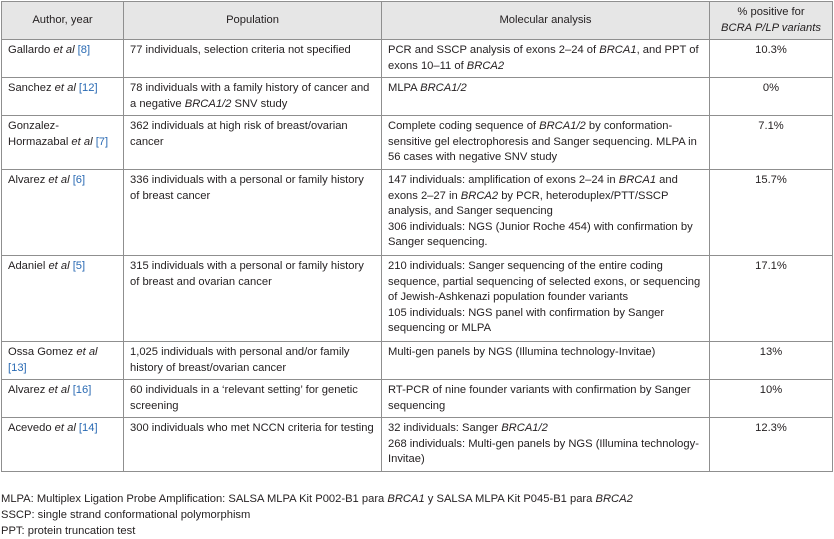 This screenshot has height=539, width=834. I want to click on molecular-text: , and PPT of exons 10–11 of, so click(543, 58).